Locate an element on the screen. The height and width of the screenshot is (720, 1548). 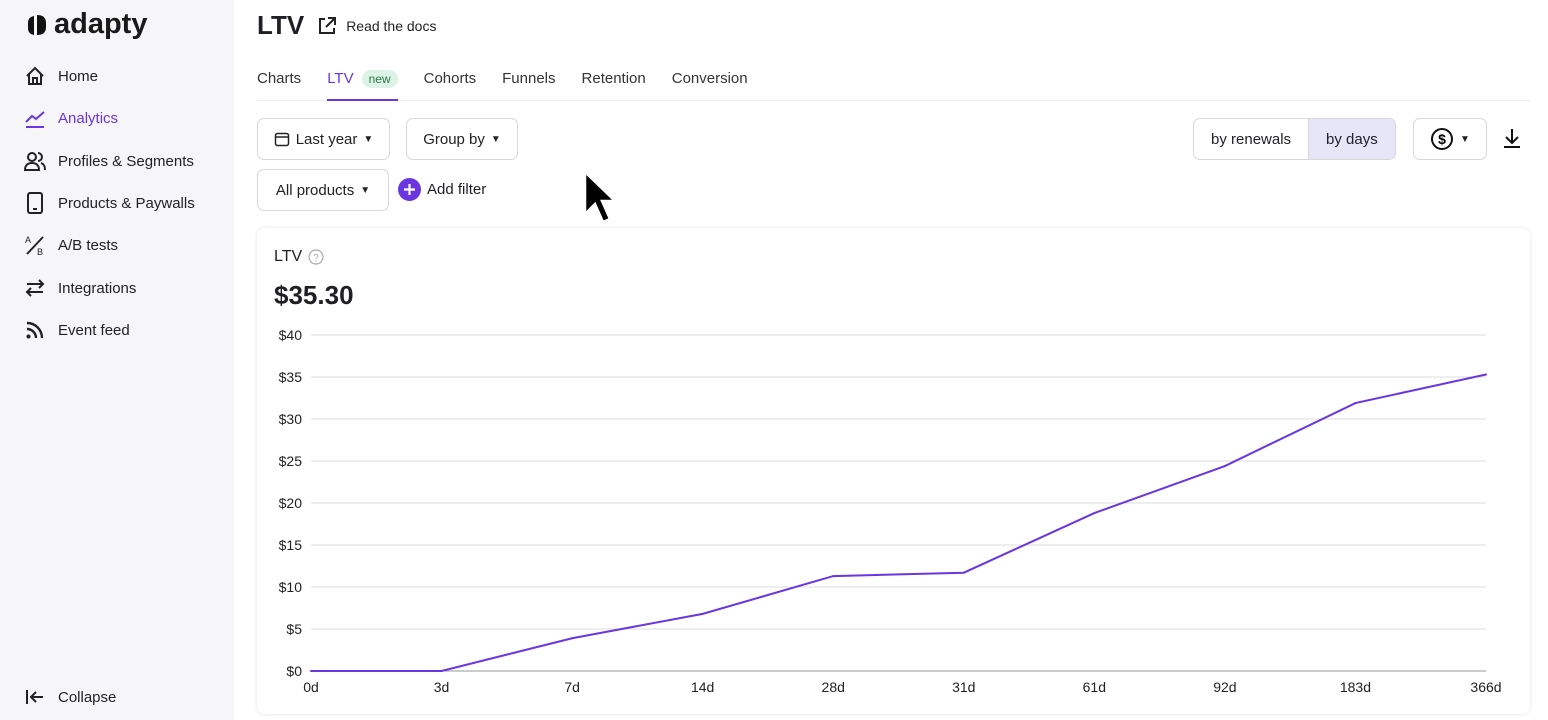
y-tick-label: $20 is located at coordinates (291, 503).